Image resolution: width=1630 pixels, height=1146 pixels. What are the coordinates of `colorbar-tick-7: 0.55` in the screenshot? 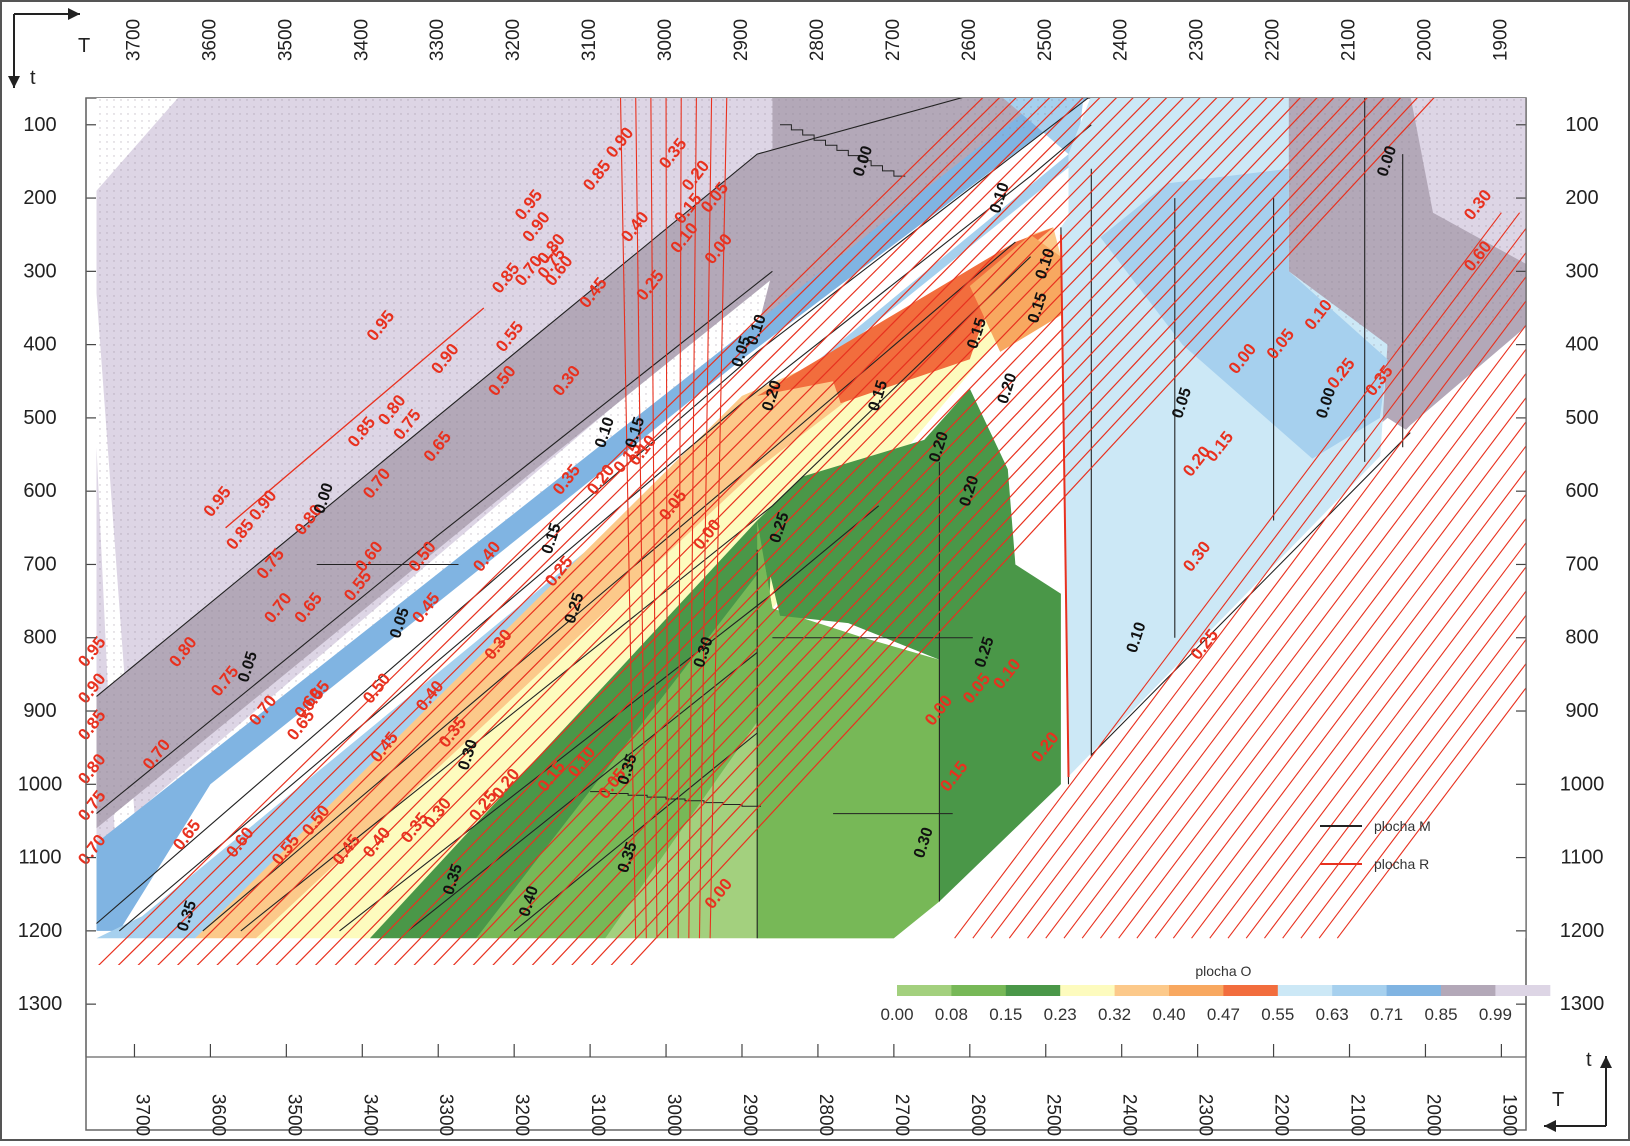 It's located at (1277, 1014).